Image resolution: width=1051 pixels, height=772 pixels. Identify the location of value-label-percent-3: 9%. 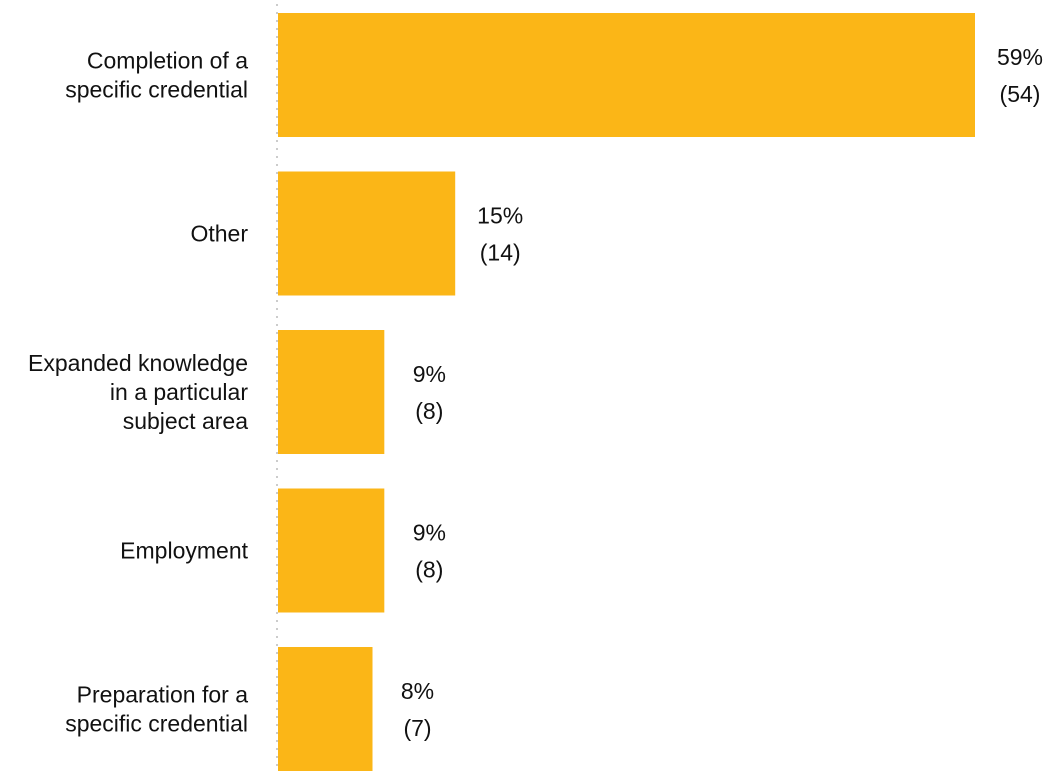
(429, 533).